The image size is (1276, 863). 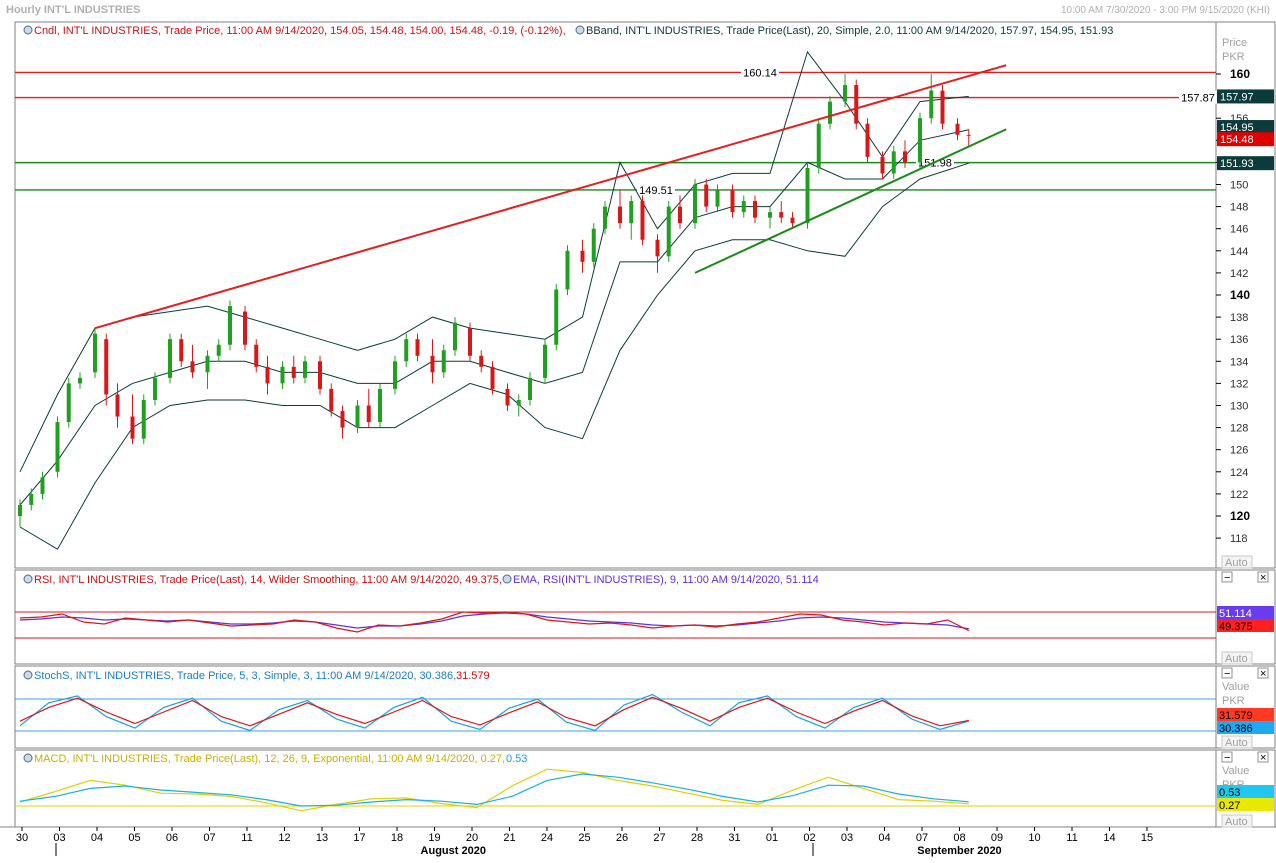 I want to click on price-tick-label: 134, so click(x=1239, y=362).